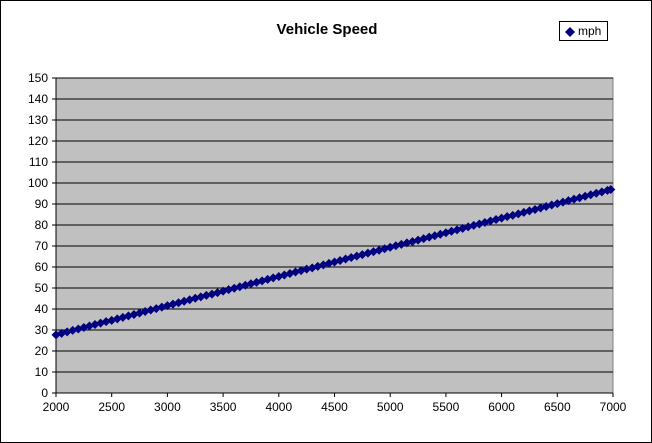 This screenshot has width=652, height=443. What do you see at coordinates (38, 162) in the screenshot?
I see `y-tick-label: 110` at bounding box center [38, 162].